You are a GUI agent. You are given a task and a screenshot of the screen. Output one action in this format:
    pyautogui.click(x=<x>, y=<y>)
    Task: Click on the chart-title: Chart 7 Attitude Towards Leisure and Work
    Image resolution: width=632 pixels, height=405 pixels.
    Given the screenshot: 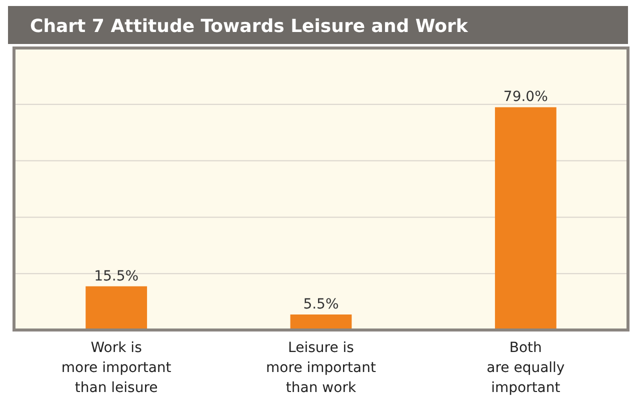 What is the action you would take?
    pyautogui.click(x=249, y=26)
    